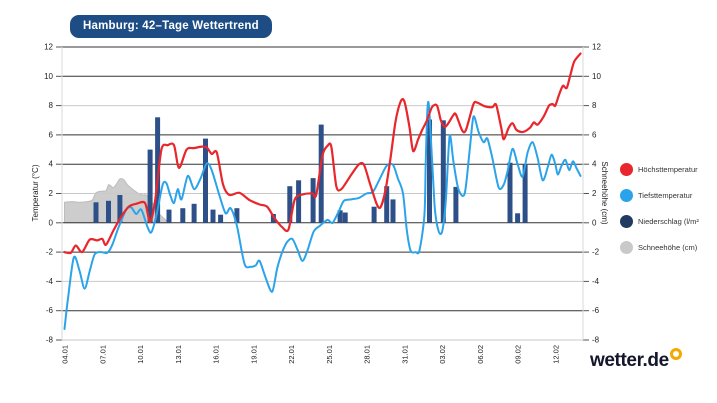 The width and height of the screenshot is (717, 403). What do you see at coordinates (659, 169) in the screenshot?
I see `legend-item-hoechsttemperatur: Höchsttemperatur` at bounding box center [659, 169].